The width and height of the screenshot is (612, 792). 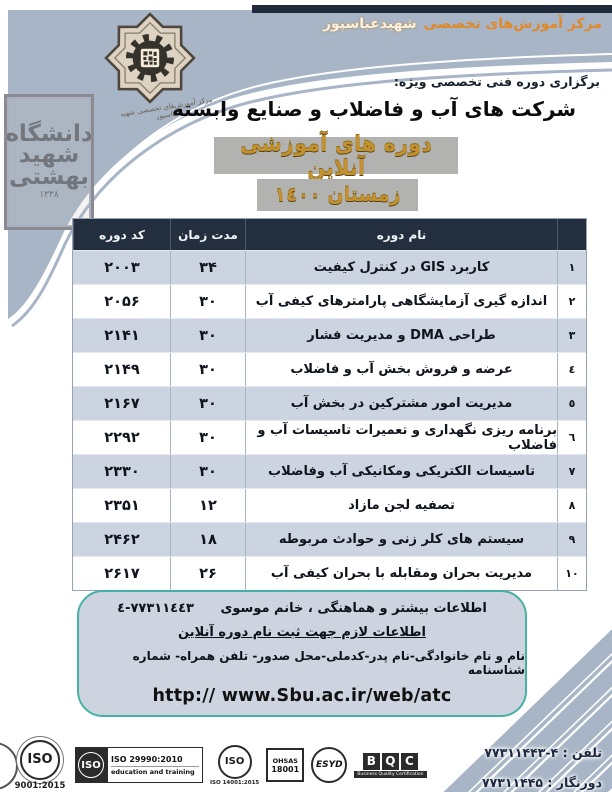 I want to click on top-accent-strip, so click(x=432, y=9).